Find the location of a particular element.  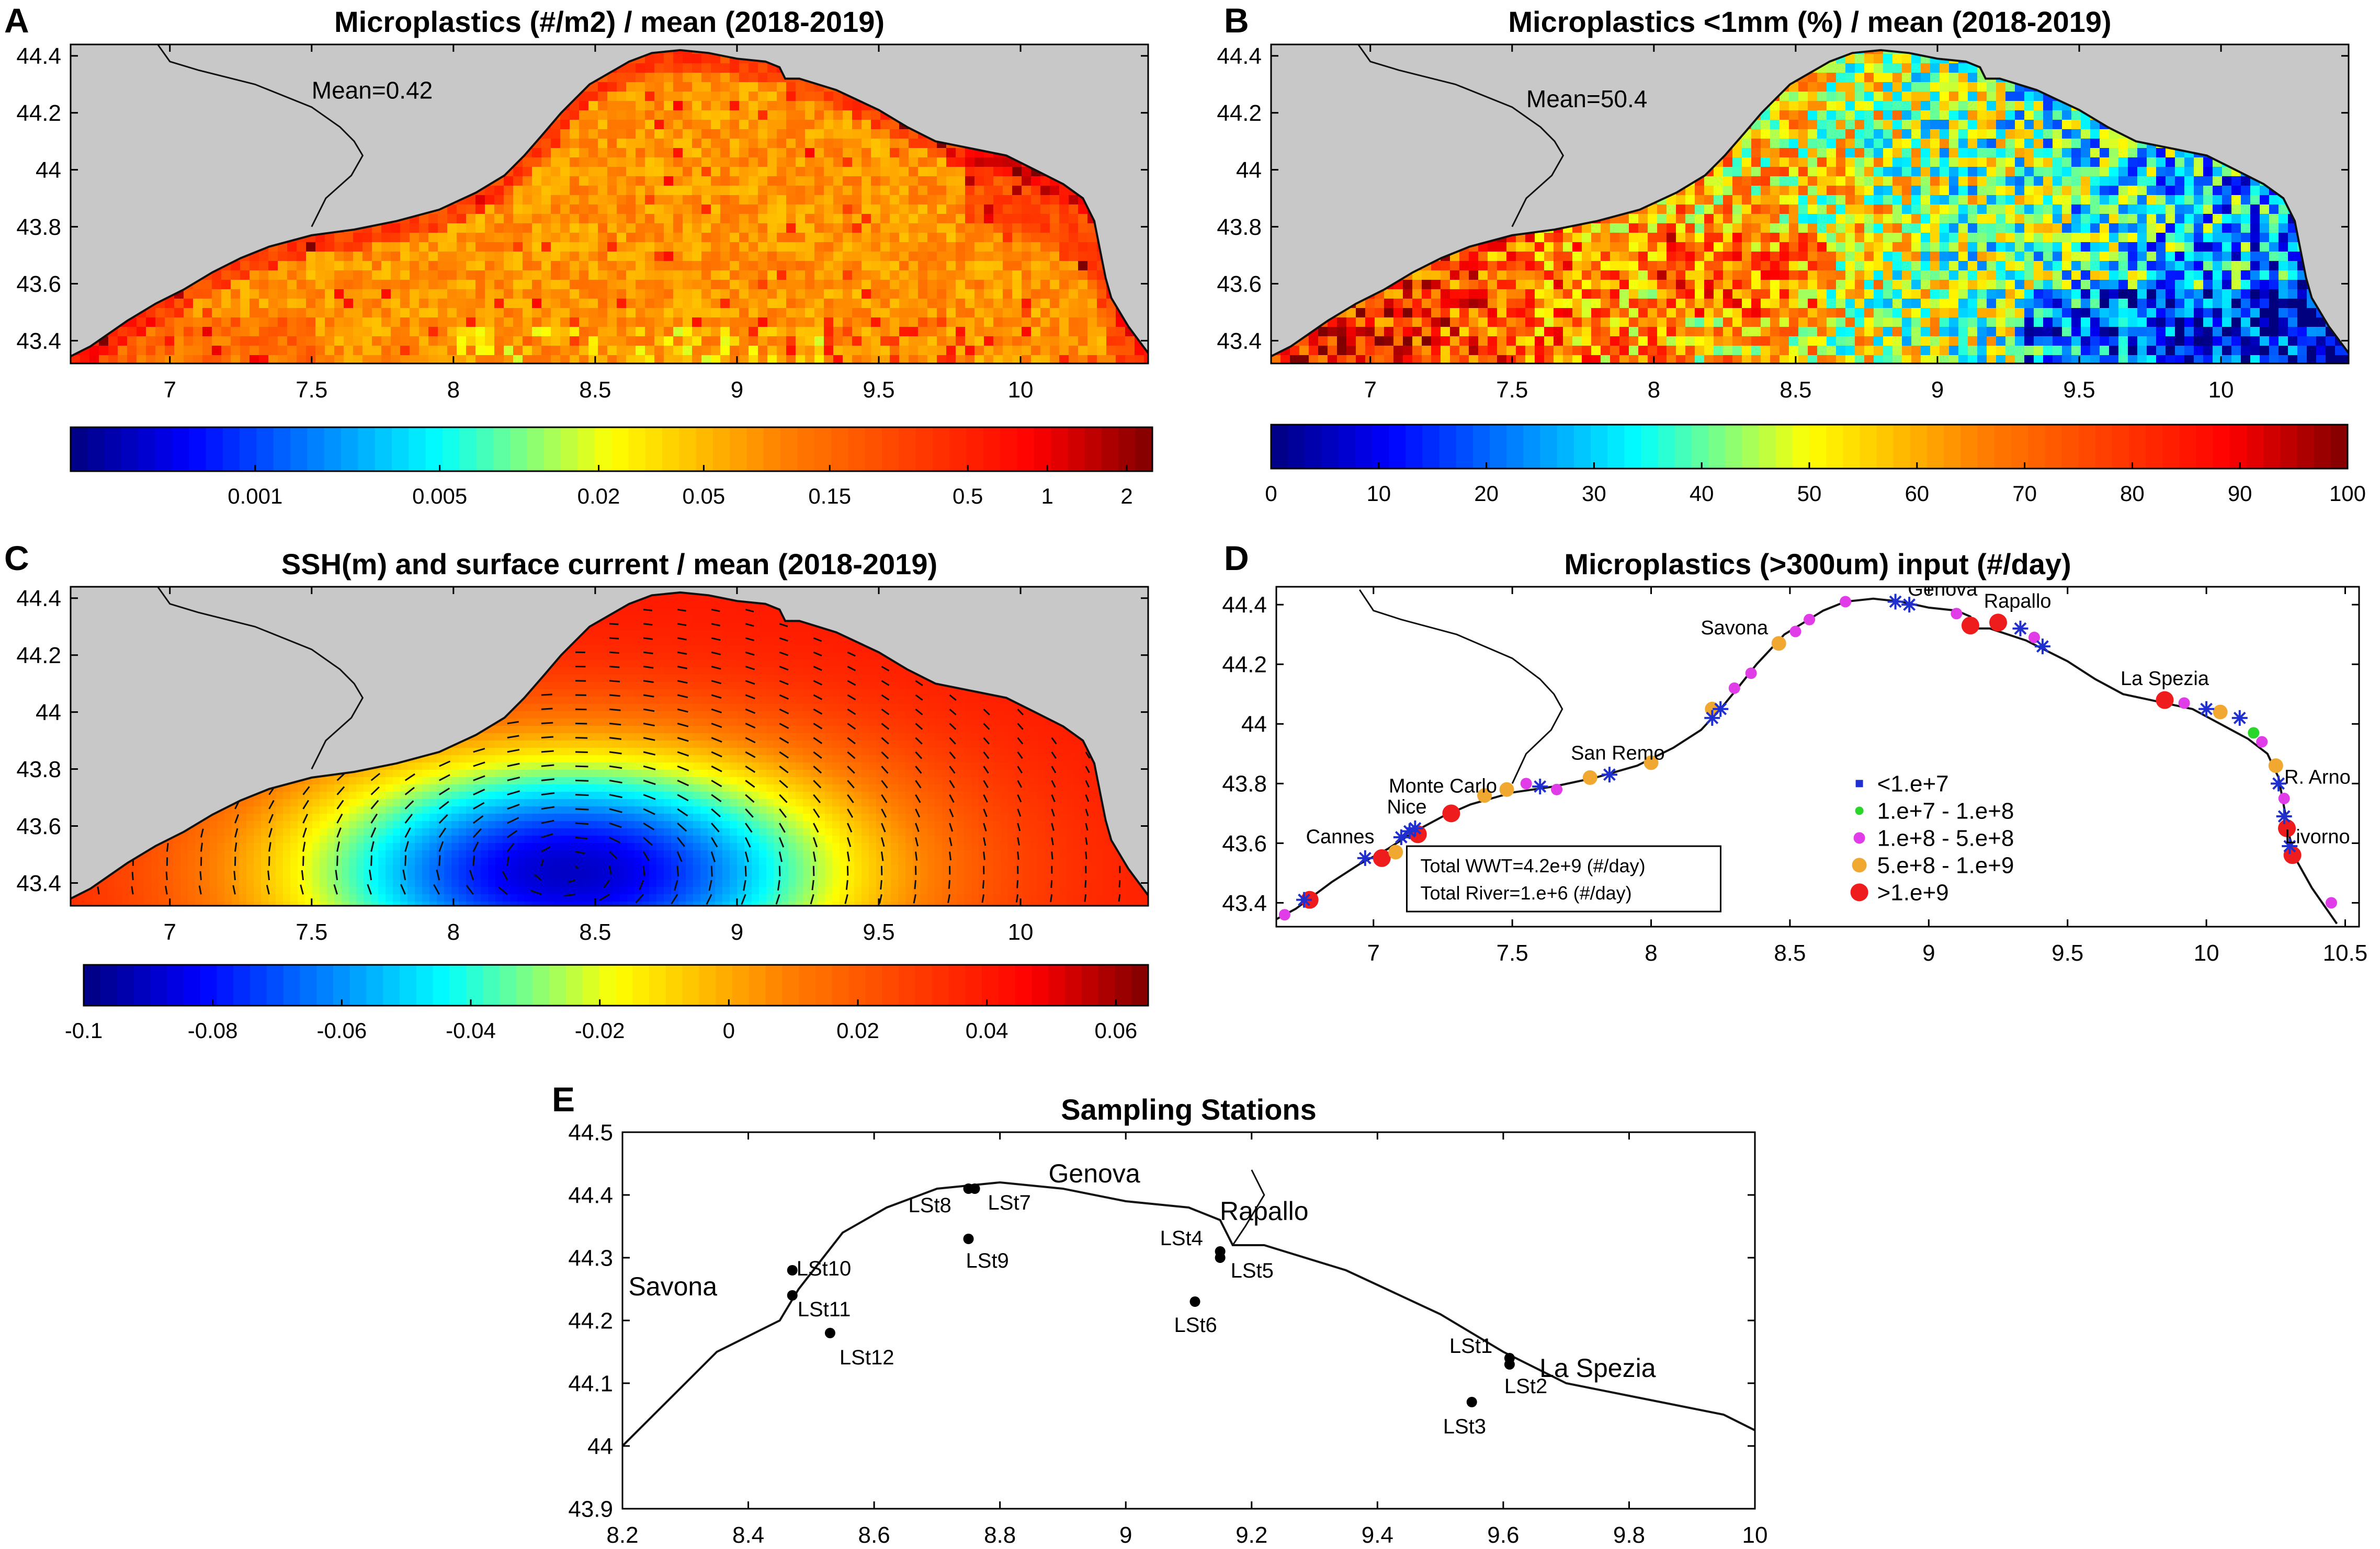

colorbar-tick-label: 10 is located at coordinates (1379, 493).